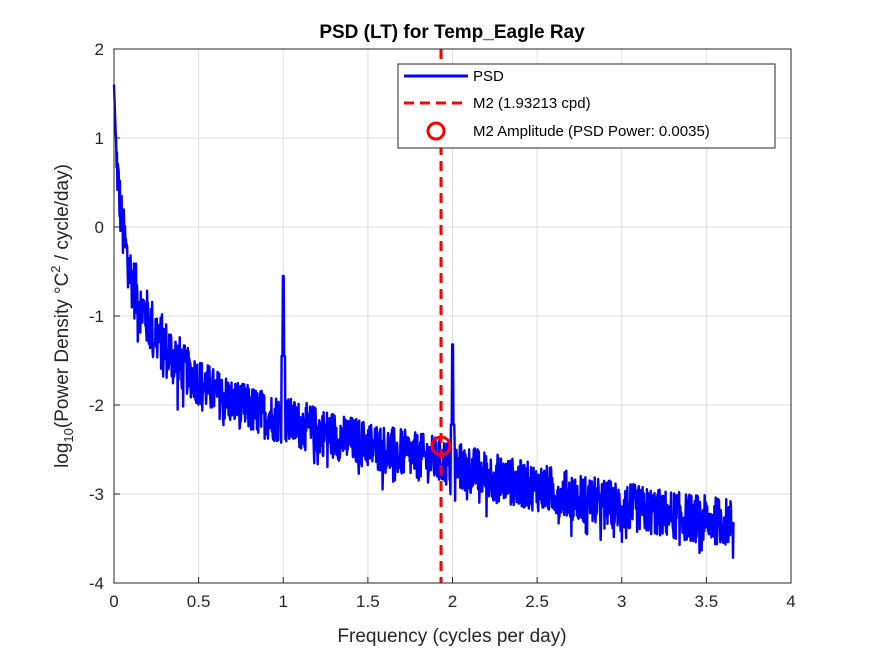 The width and height of the screenshot is (875, 656). I want to click on y-tick-label-2: -2, so click(96, 405).